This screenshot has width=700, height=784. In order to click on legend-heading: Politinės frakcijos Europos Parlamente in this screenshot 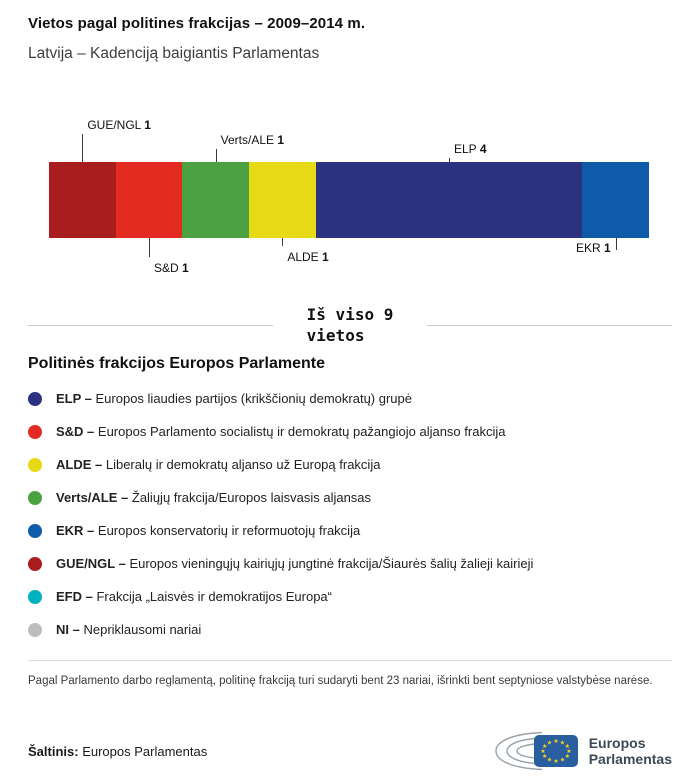, I will do `click(176, 364)`.